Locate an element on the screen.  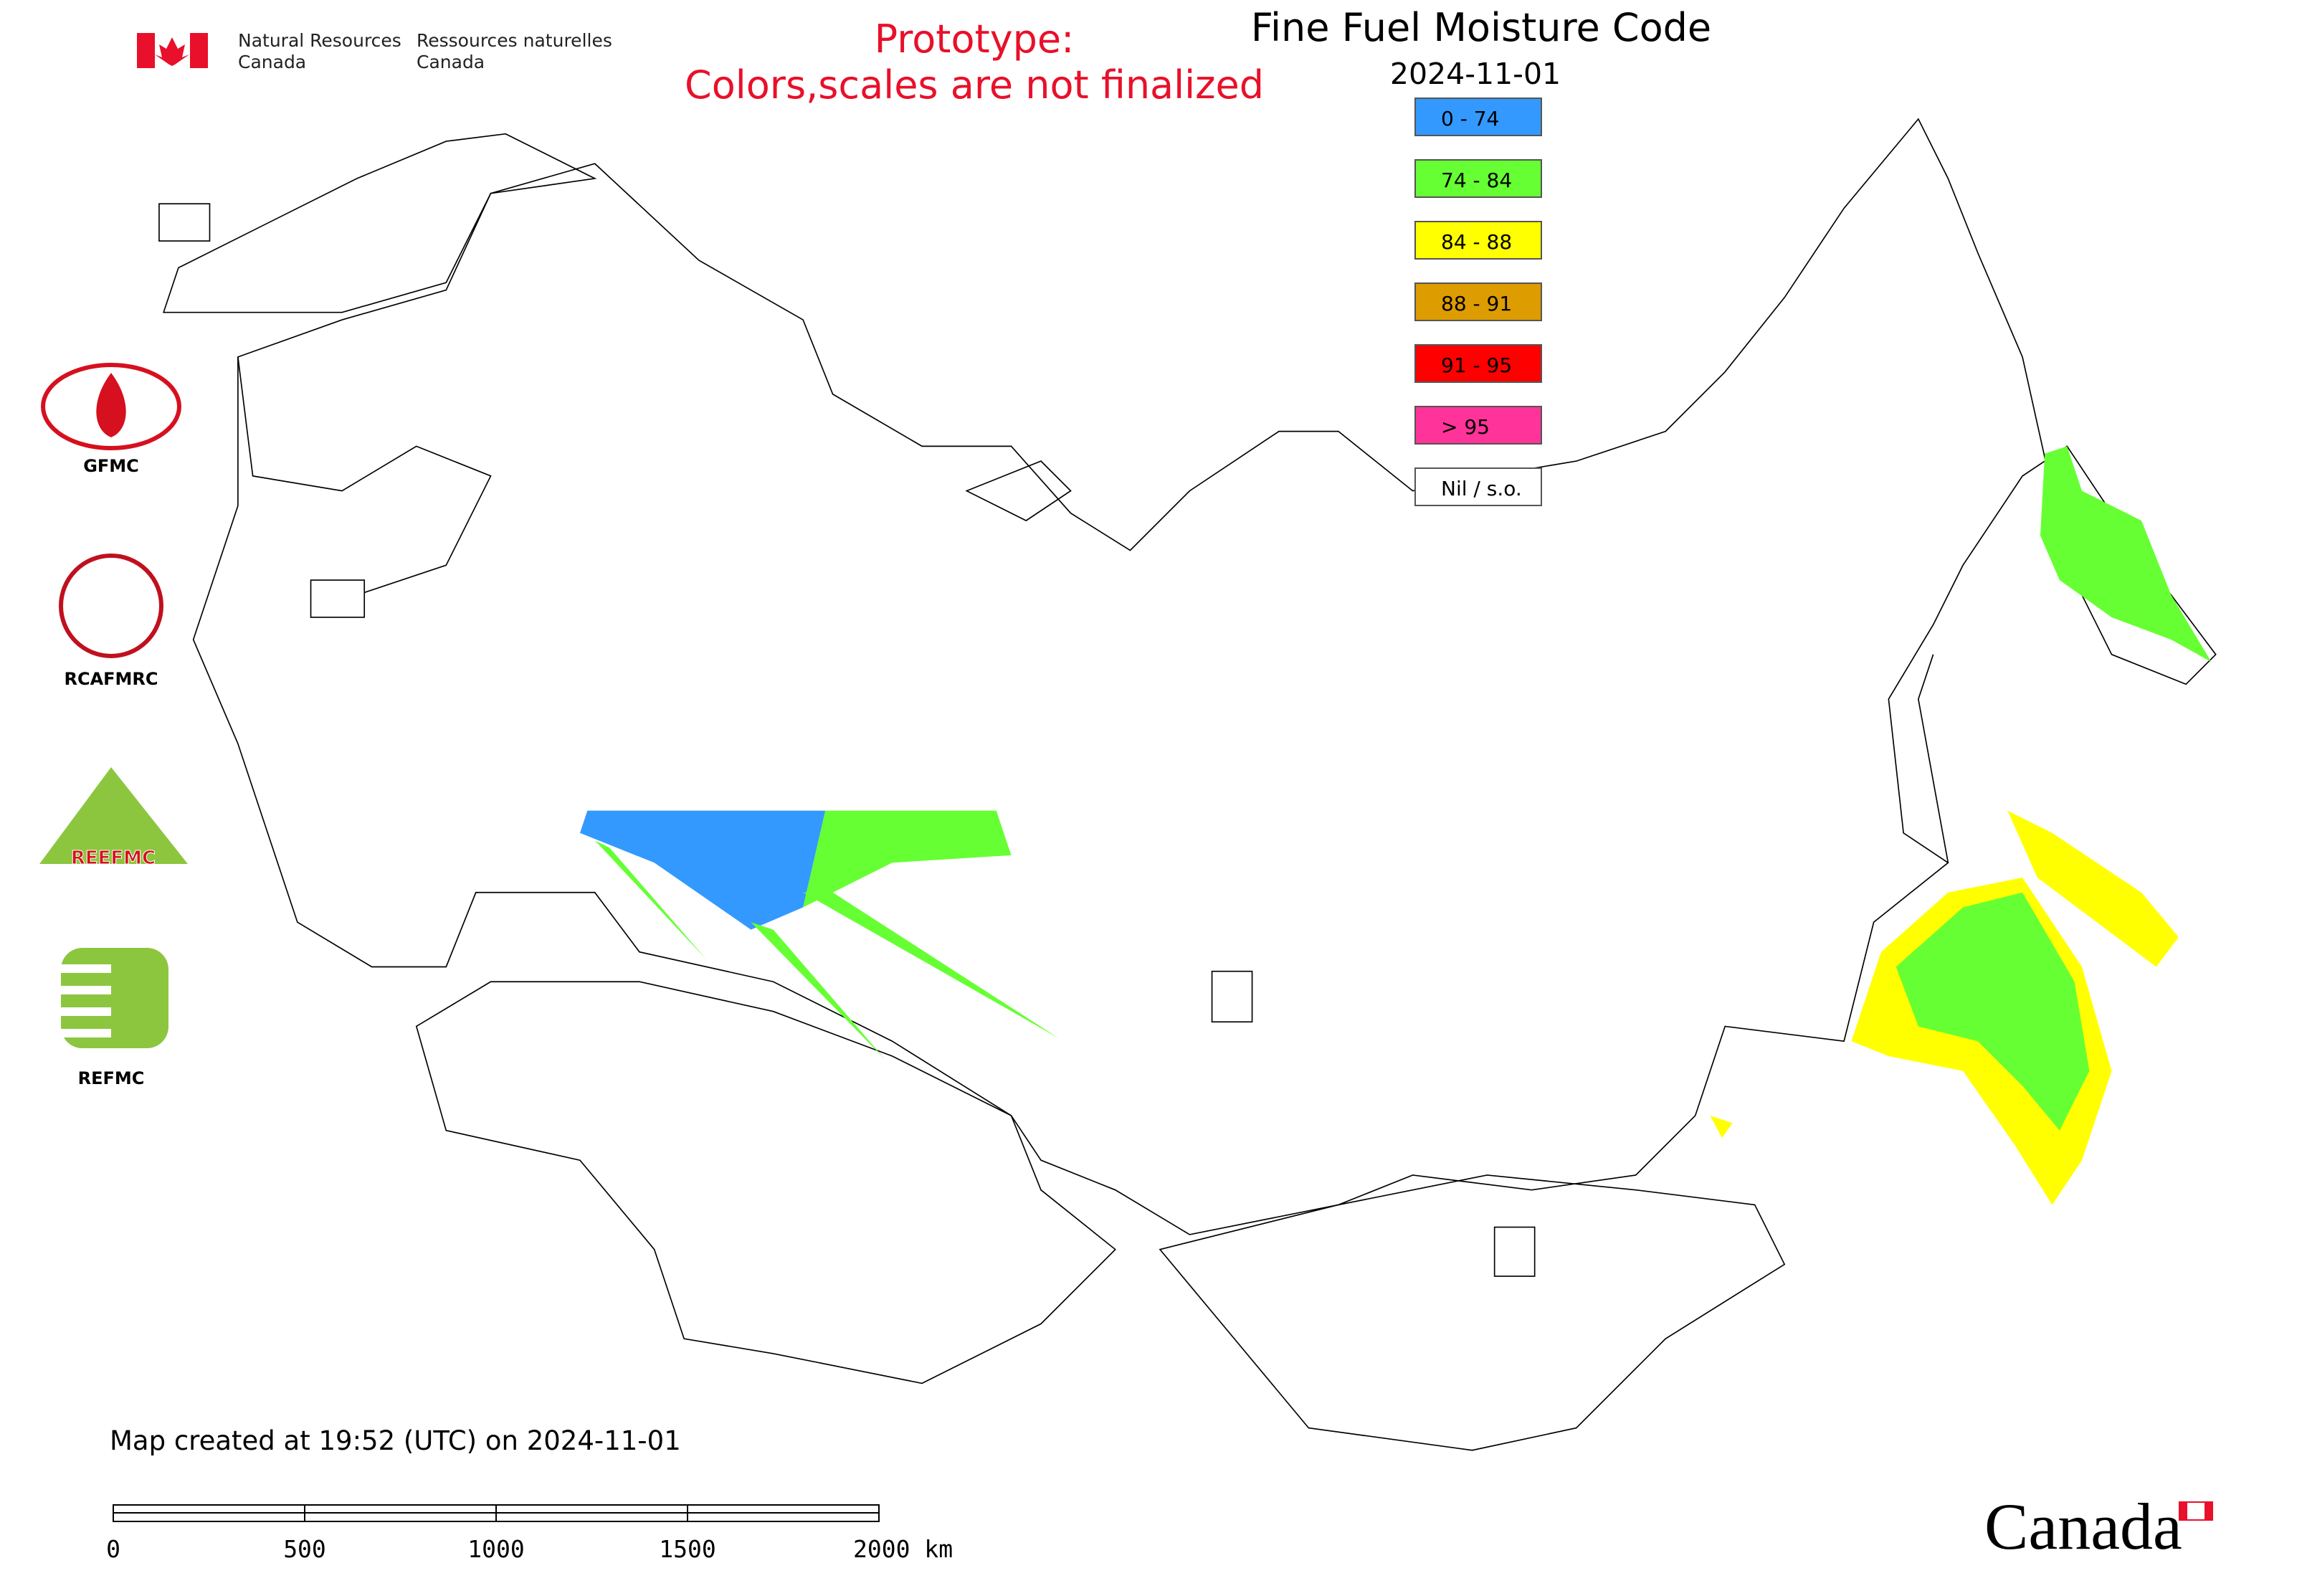
scale-label: 2000 km is located at coordinates (903, 1549).